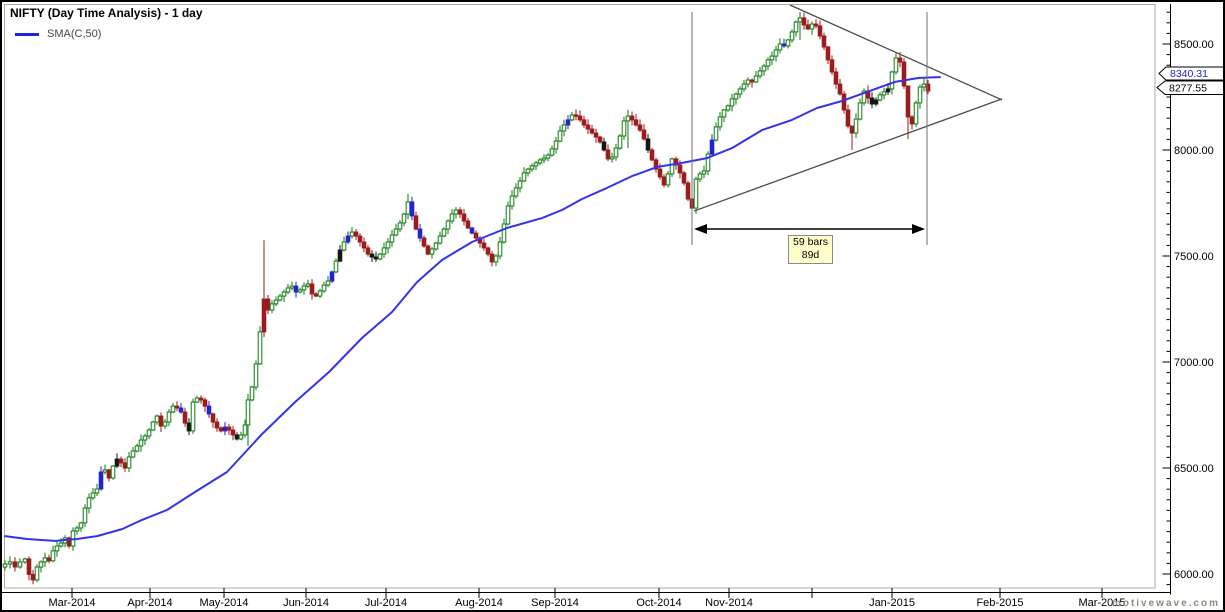 This screenshot has height=612, width=1225. I want to click on motivewave-watermark: motivewave.com, so click(1165, 603).